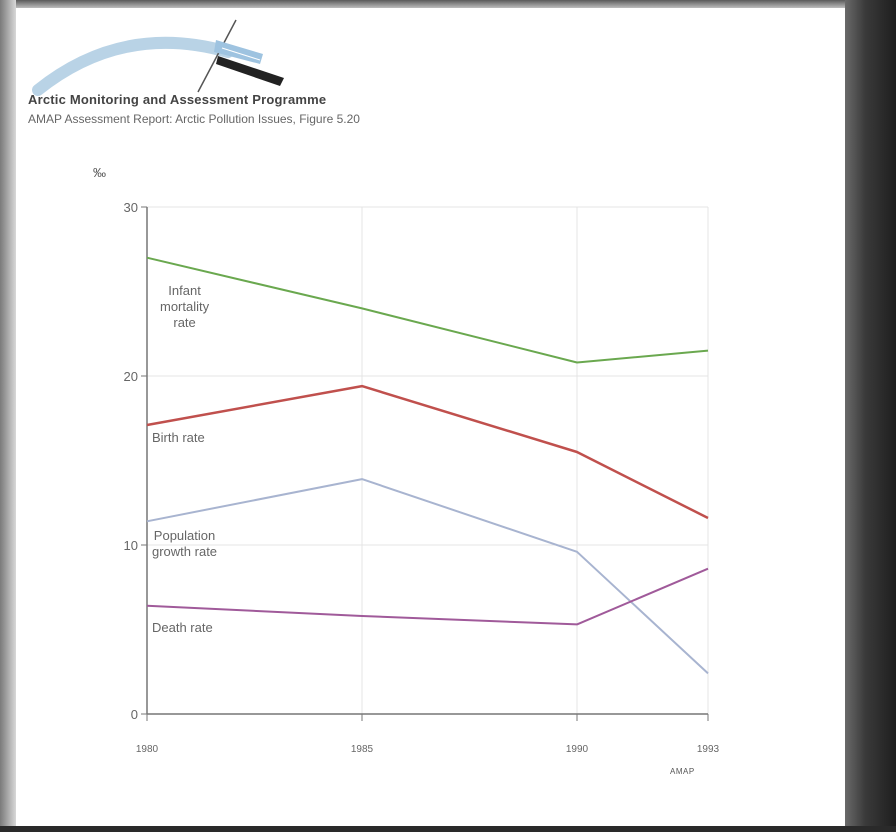 The width and height of the screenshot is (896, 832). I want to click on series-line-infant-mortality-rate, so click(427, 310).